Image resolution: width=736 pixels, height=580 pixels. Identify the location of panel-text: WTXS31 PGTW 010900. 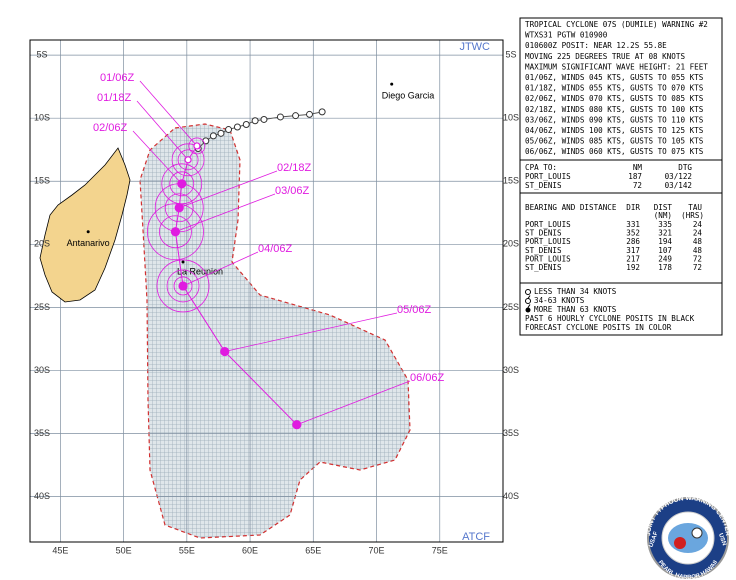
(566, 35).